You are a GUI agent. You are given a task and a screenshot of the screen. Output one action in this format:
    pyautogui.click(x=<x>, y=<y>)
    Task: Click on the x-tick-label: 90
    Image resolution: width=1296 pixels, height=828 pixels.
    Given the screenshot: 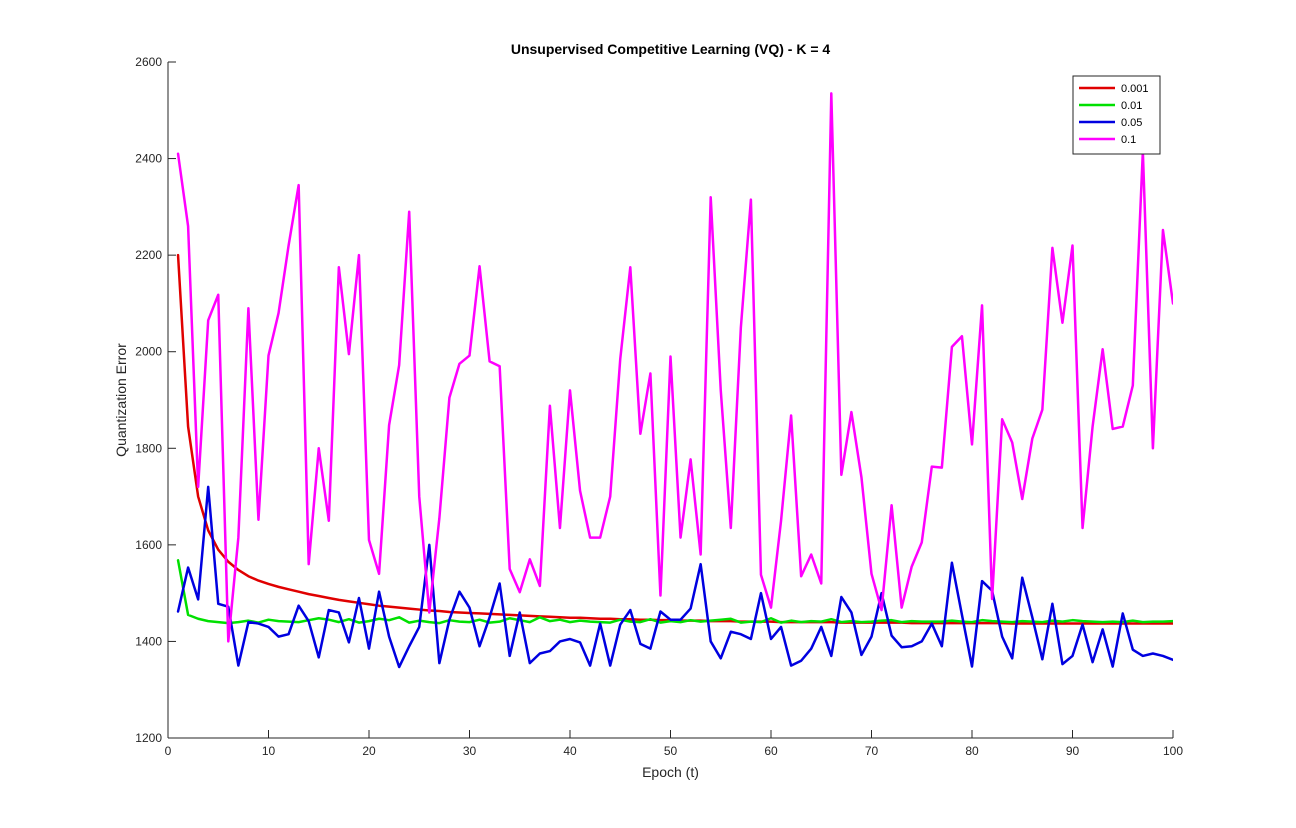 What is the action you would take?
    pyautogui.click(x=1073, y=751)
    